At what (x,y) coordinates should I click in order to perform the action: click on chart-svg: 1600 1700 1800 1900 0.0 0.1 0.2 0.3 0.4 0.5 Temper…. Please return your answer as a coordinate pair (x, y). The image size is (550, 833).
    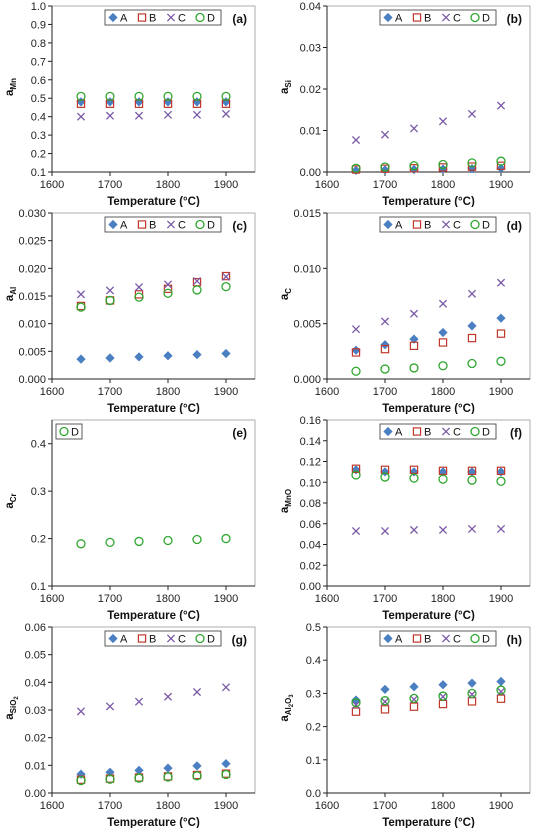
    Looking at the image, I should click on (405, 725).